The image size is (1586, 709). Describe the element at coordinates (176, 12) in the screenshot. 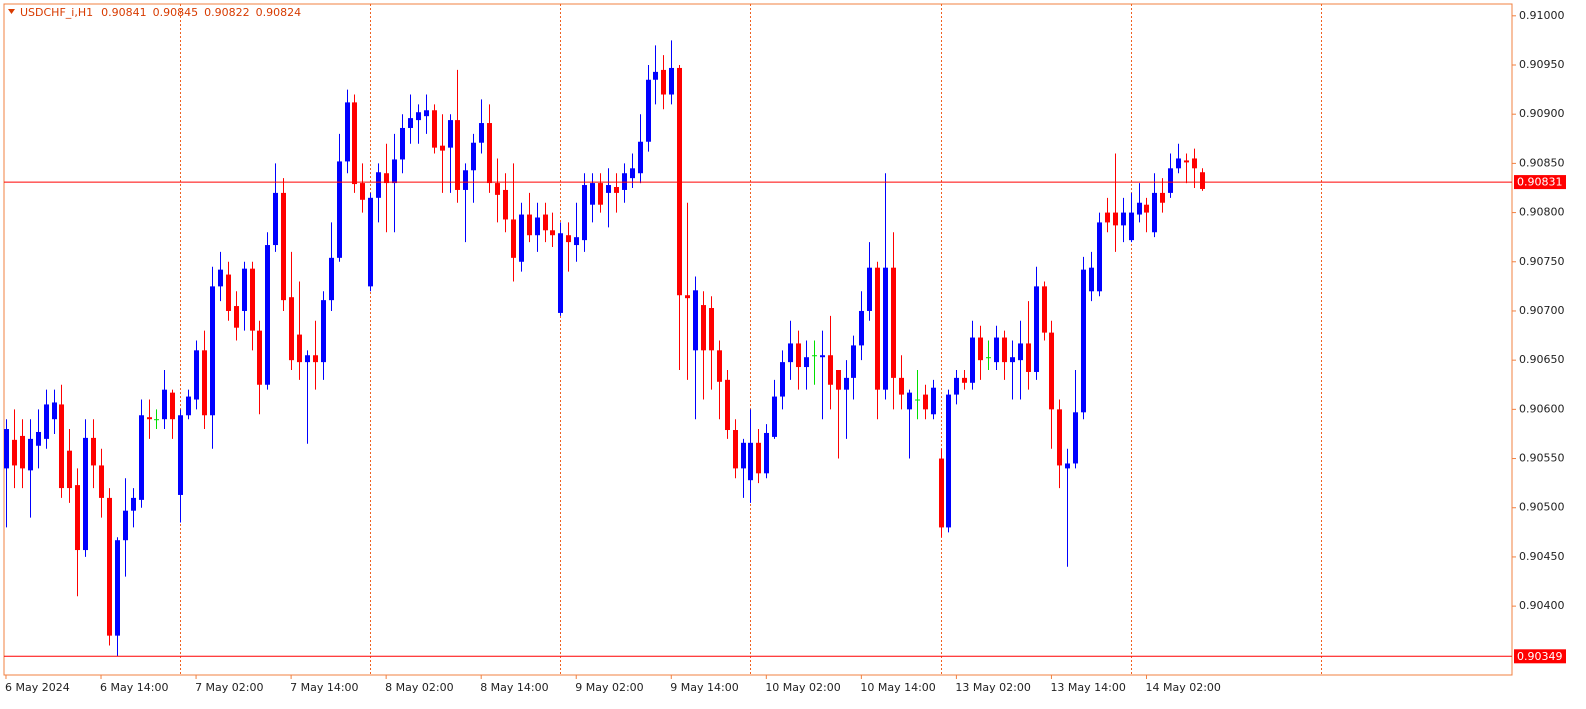

I see `high-value: 0.90845` at that location.